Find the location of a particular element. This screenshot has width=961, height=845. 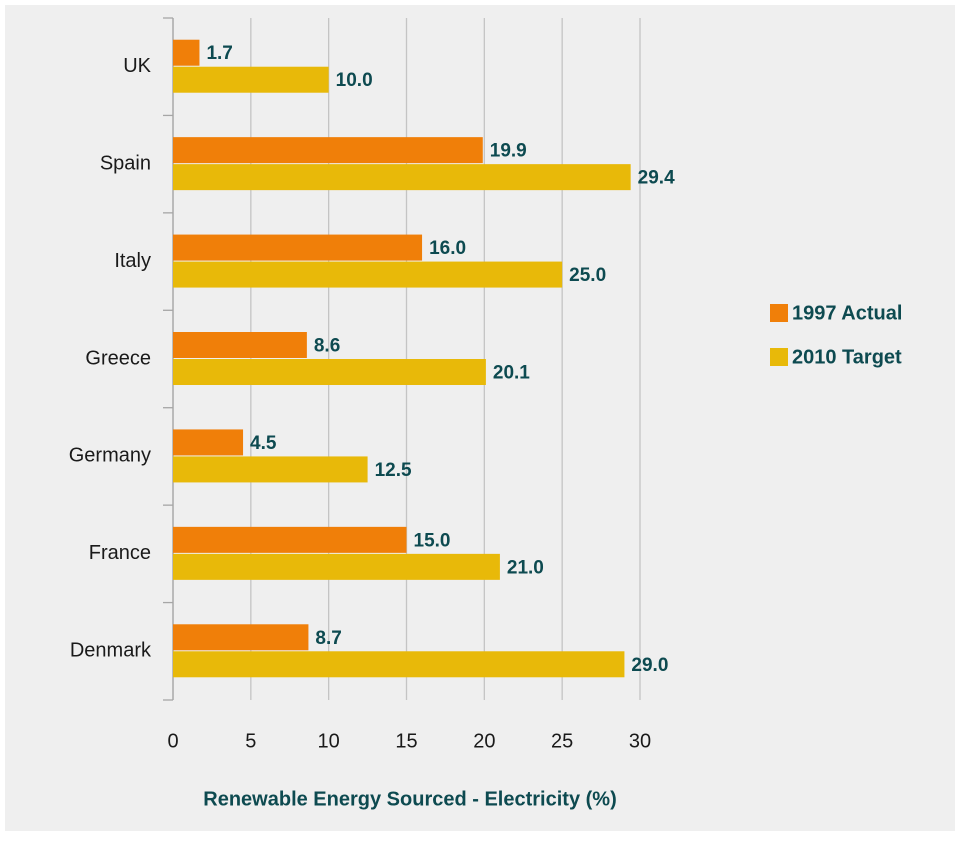

data-label: 12.5 is located at coordinates (393, 470).